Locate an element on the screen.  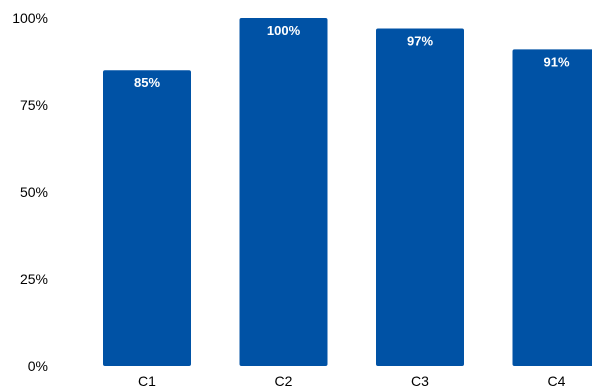
data-label-c2: 100% is located at coordinates (284, 30).